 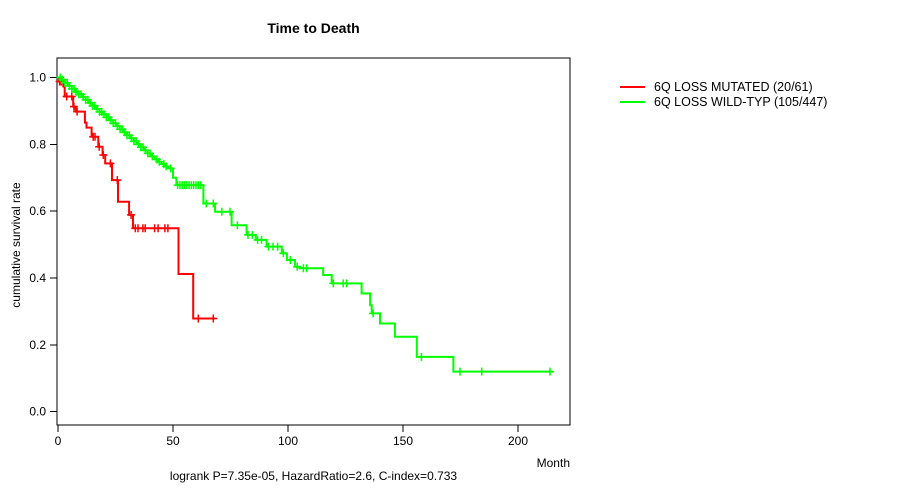 I want to click on svg-text: 50, so click(x=173, y=441).